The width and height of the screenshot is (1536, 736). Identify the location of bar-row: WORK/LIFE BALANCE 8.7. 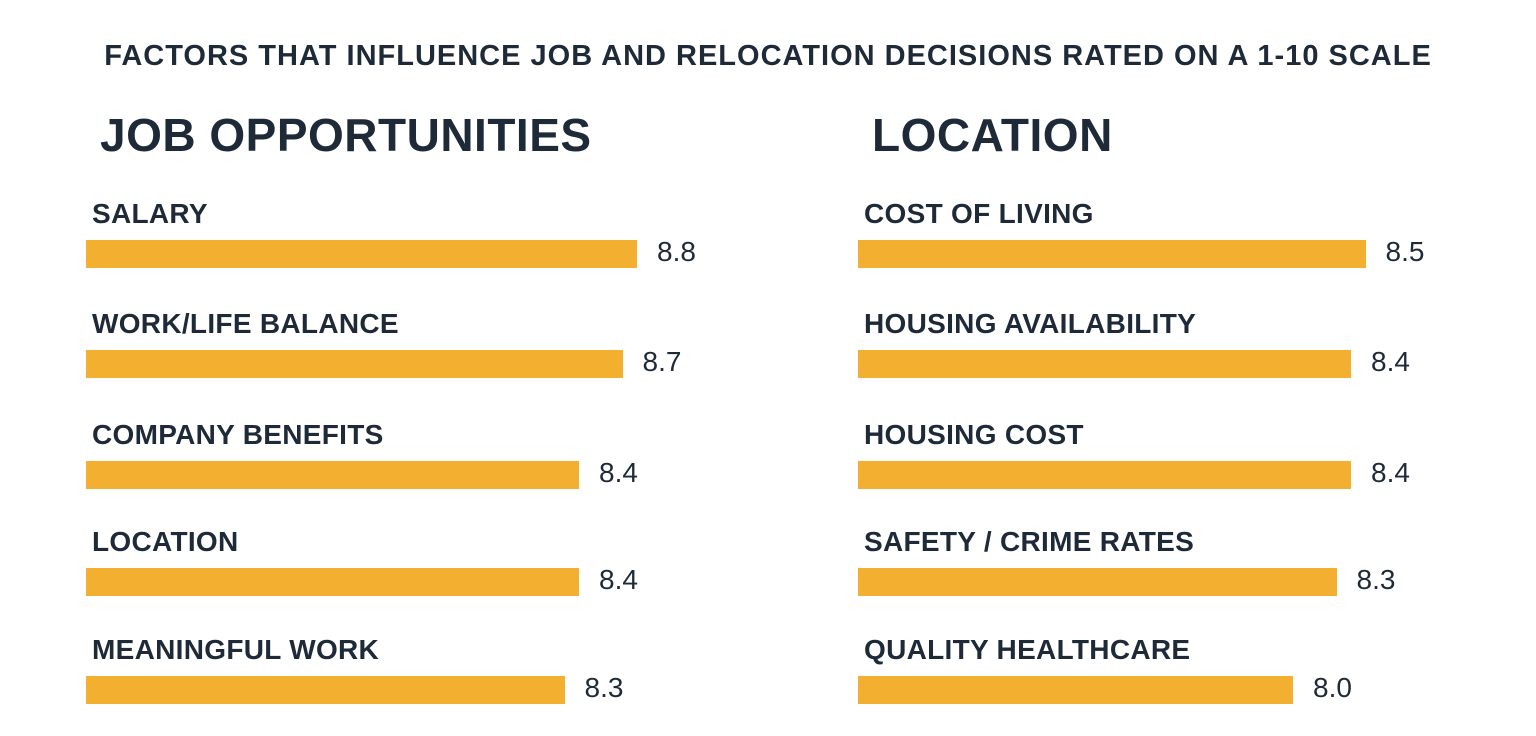
(436, 358).